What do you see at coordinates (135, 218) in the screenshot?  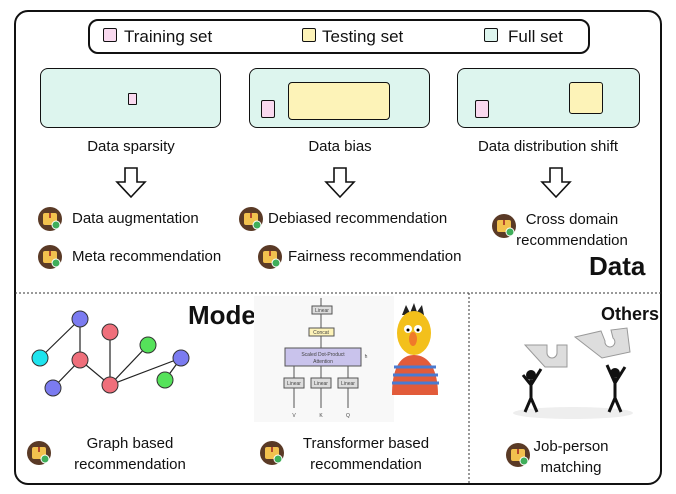 I see `solution-data-augmentation: Data augmentation` at bounding box center [135, 218].